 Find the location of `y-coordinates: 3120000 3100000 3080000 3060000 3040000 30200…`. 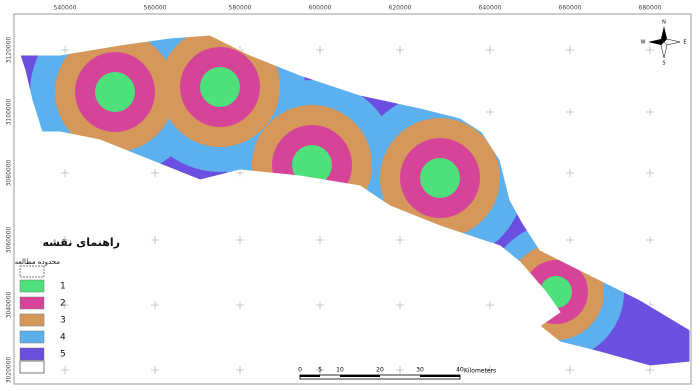

y-coordinates: 3120000 3100000 3080000 3060000 3040000 30200… is located at coordinates (9, 209).